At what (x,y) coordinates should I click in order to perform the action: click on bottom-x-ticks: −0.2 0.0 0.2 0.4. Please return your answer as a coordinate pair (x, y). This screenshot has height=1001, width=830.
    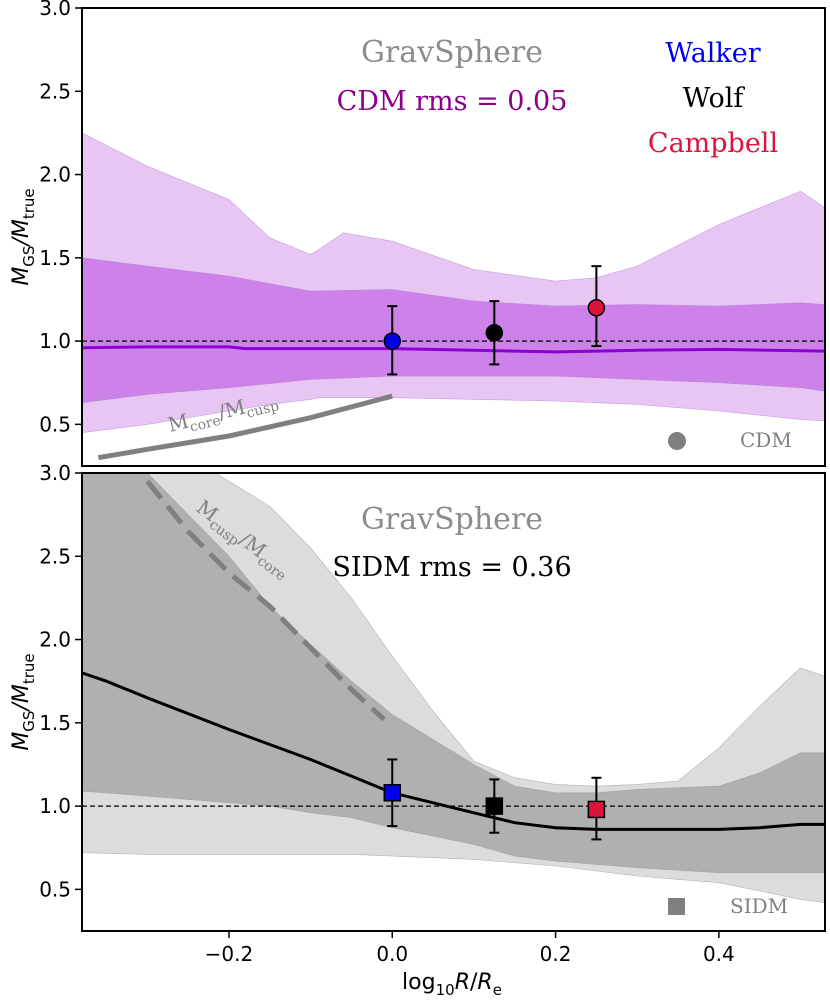
    Looking at the image, I should click on (470, 948).